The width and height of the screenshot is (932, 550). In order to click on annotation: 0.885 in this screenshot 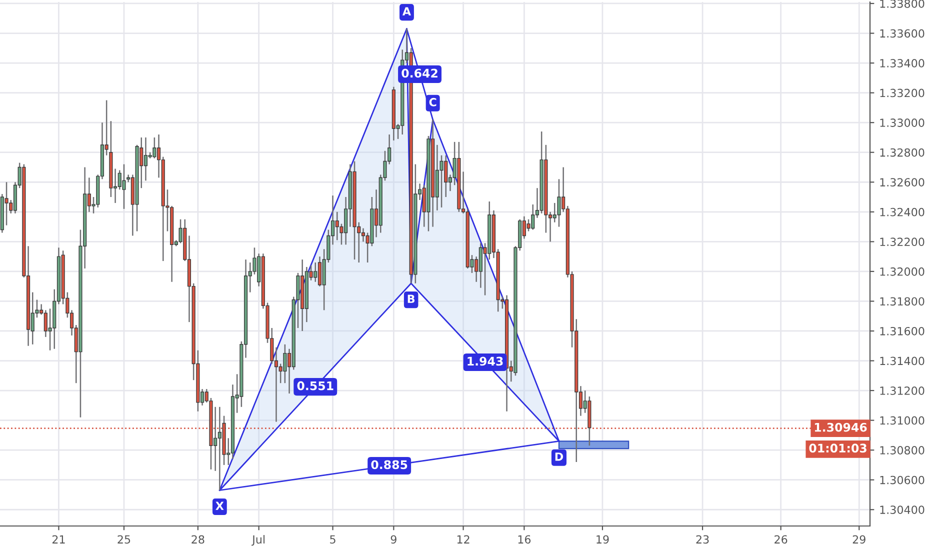, I will do `click(389, 465)`.